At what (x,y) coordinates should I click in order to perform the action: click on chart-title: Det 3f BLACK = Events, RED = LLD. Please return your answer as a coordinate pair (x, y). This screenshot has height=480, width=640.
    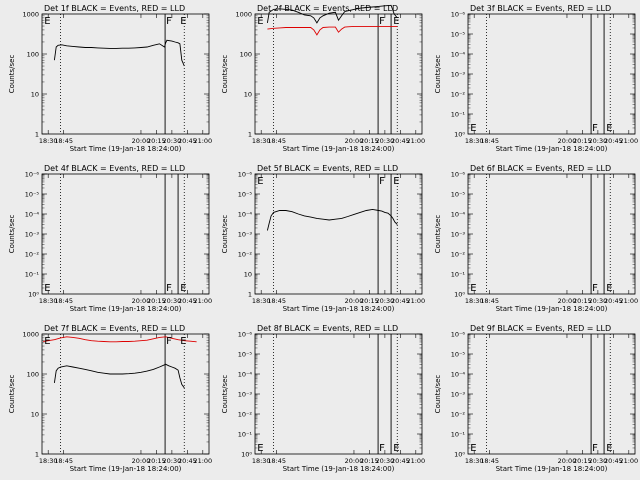
    Looking at the image, I should click on (540, 8).